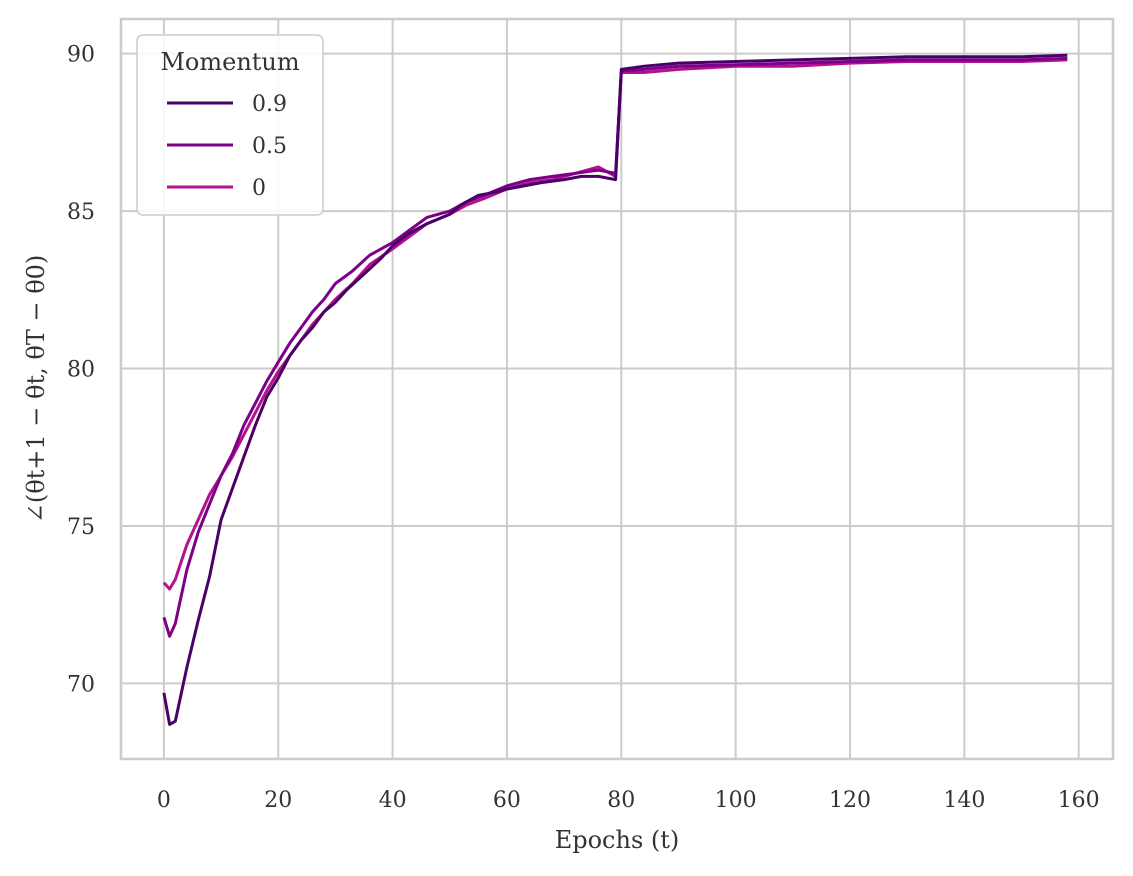 The height and width of the screenshot is (876, 1133). I want to click on legend-label-0.5: 0.5, so click(269, 146).